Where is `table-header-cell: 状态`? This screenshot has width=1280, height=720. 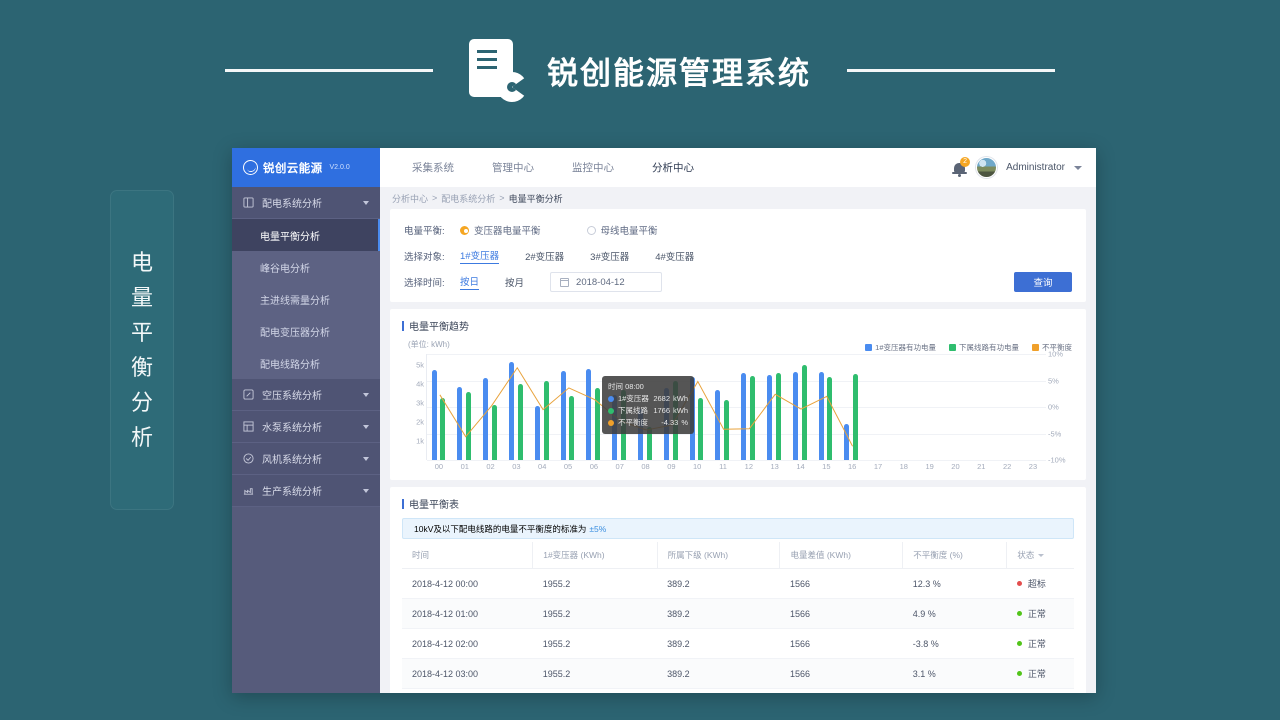
table-header-cell: 状态 is located at coordinates (1040, 555).